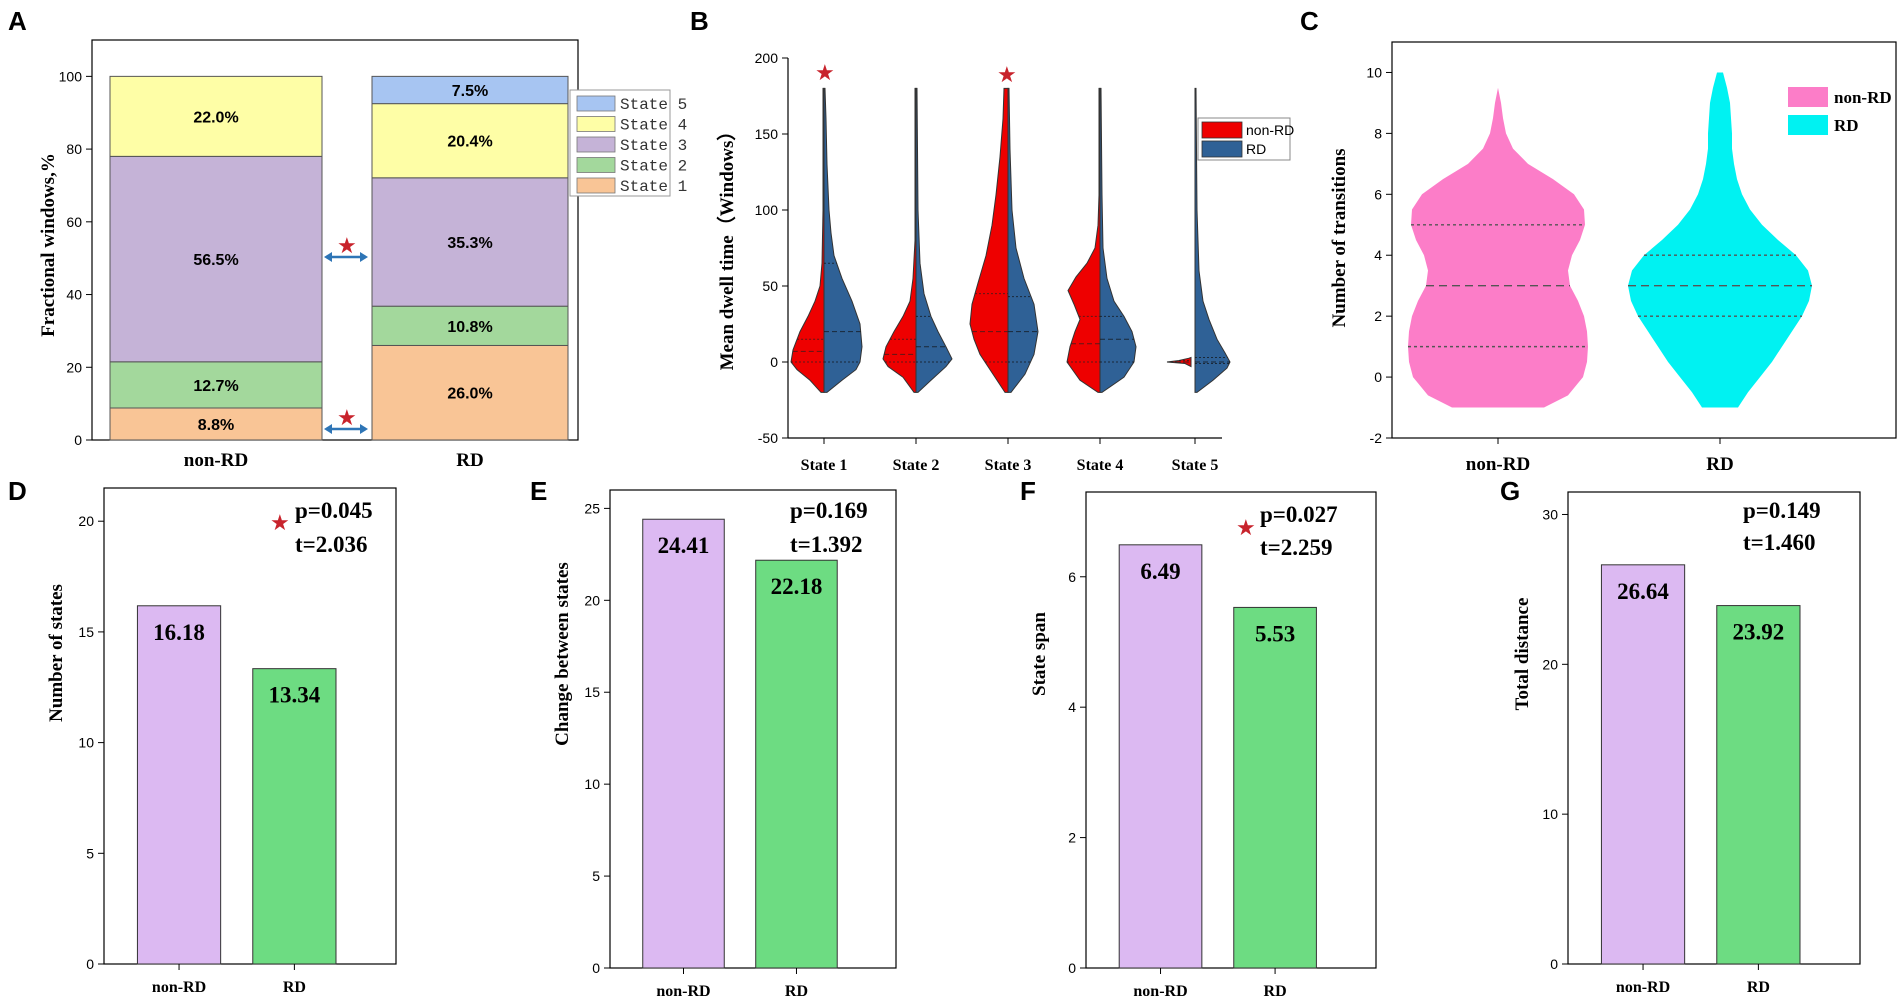  What do you see at coordinates (56, 653) in the screenshot?
I see `panel-d-ylabel: Number of states` at bounding box center [56, 653].